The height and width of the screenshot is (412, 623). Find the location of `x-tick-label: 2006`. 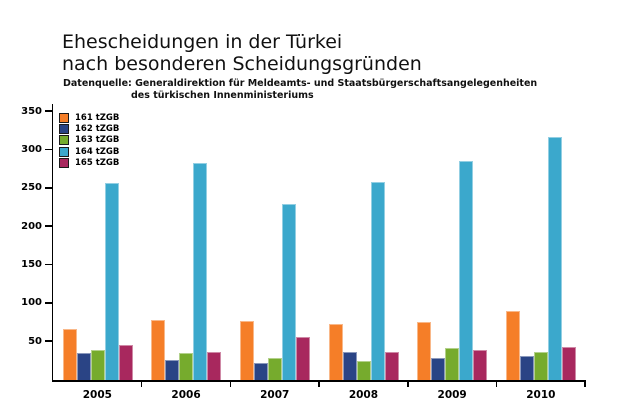

x-tick-label: 2006 is located at coordinates (186, 394).